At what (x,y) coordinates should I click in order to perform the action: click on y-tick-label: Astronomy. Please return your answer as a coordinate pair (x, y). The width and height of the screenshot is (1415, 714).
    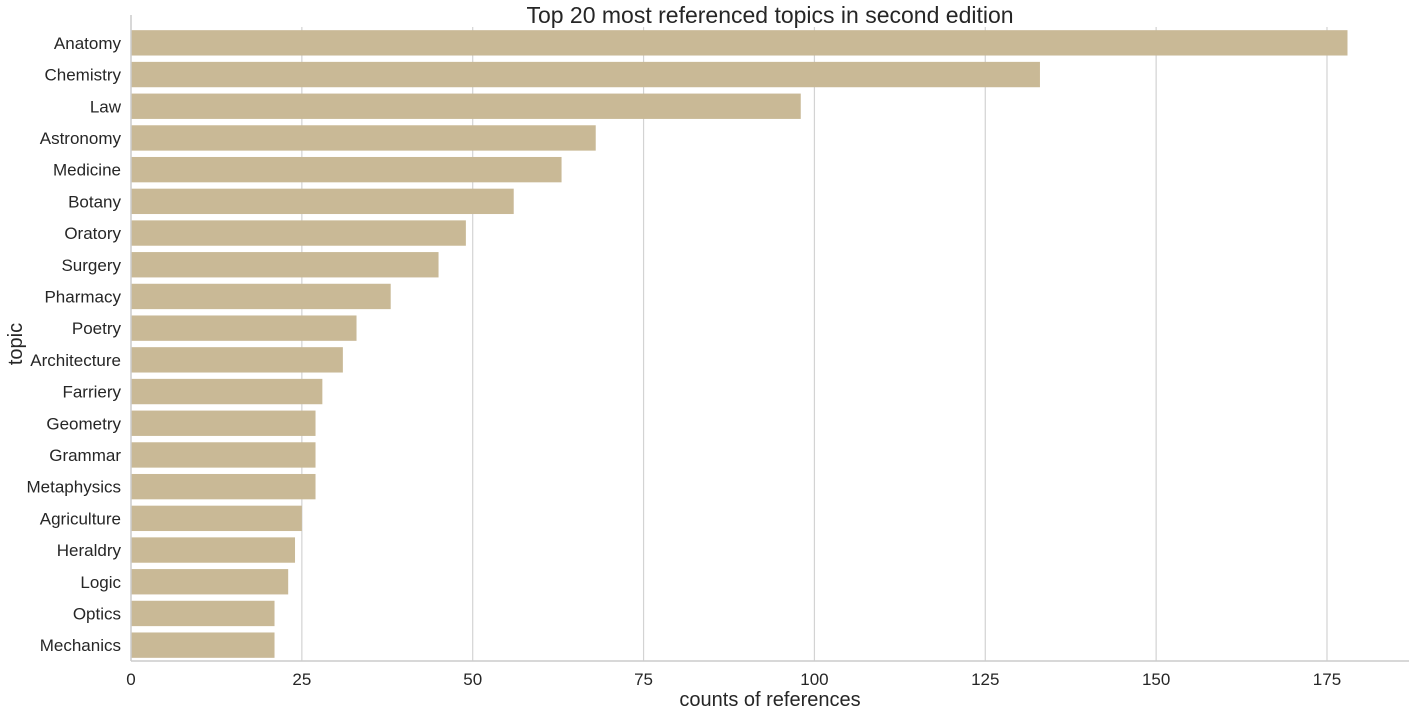
    Looking at the image, I should click on (81, 138).